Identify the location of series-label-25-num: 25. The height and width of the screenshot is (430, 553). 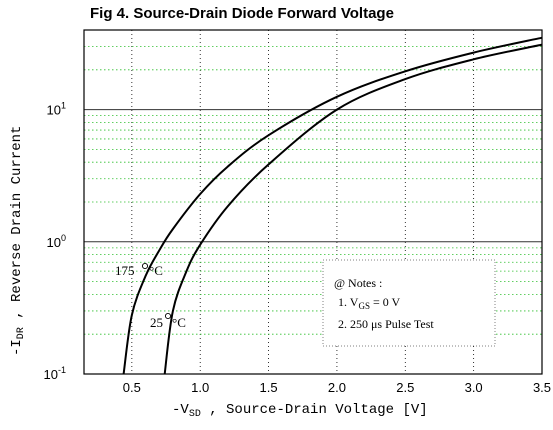
(156, 322).